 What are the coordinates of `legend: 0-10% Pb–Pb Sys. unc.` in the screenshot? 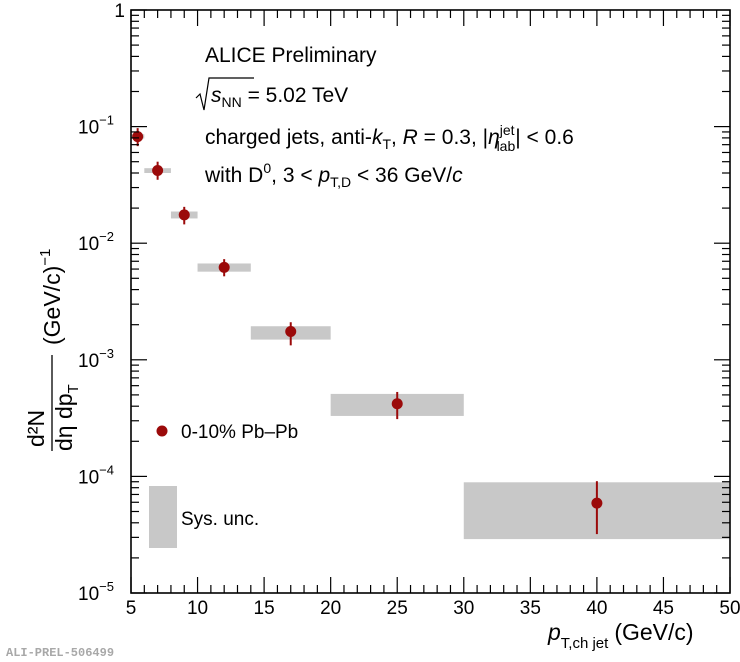 It's located at (223, 485).